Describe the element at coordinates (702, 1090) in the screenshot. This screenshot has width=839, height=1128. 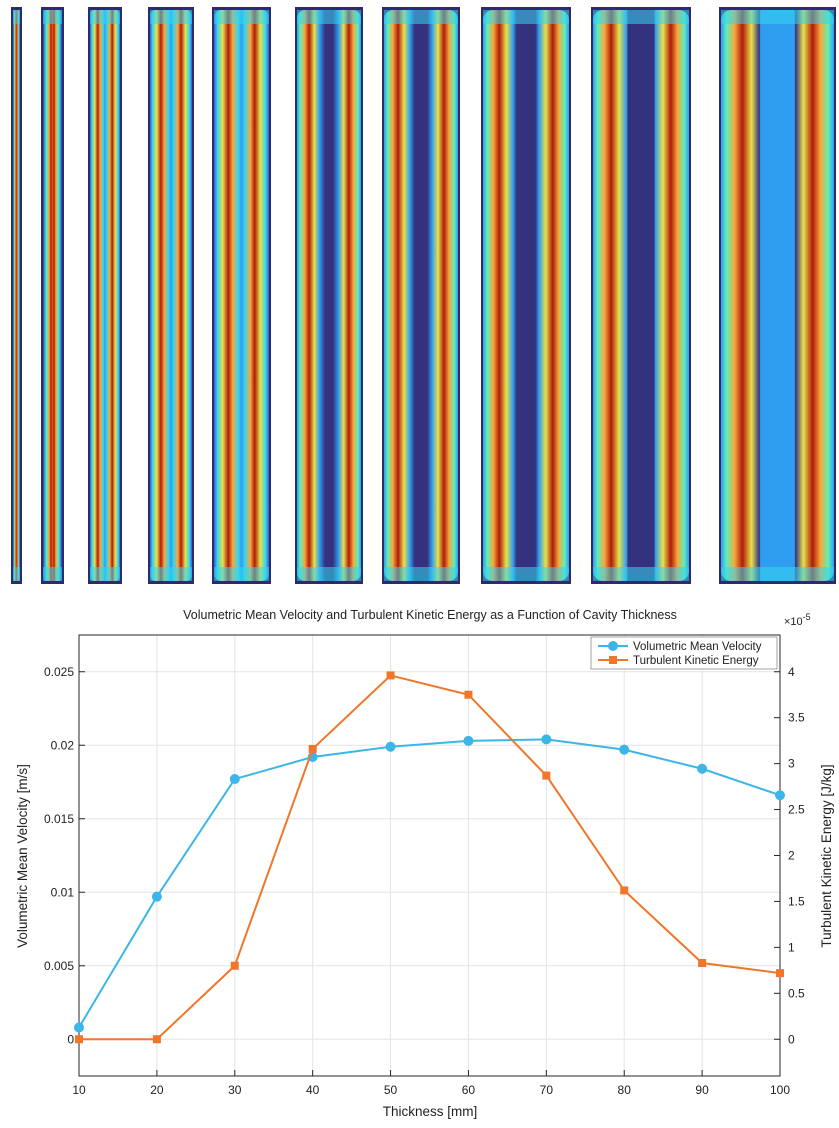
I see `x-tick-label: 90` at that location.